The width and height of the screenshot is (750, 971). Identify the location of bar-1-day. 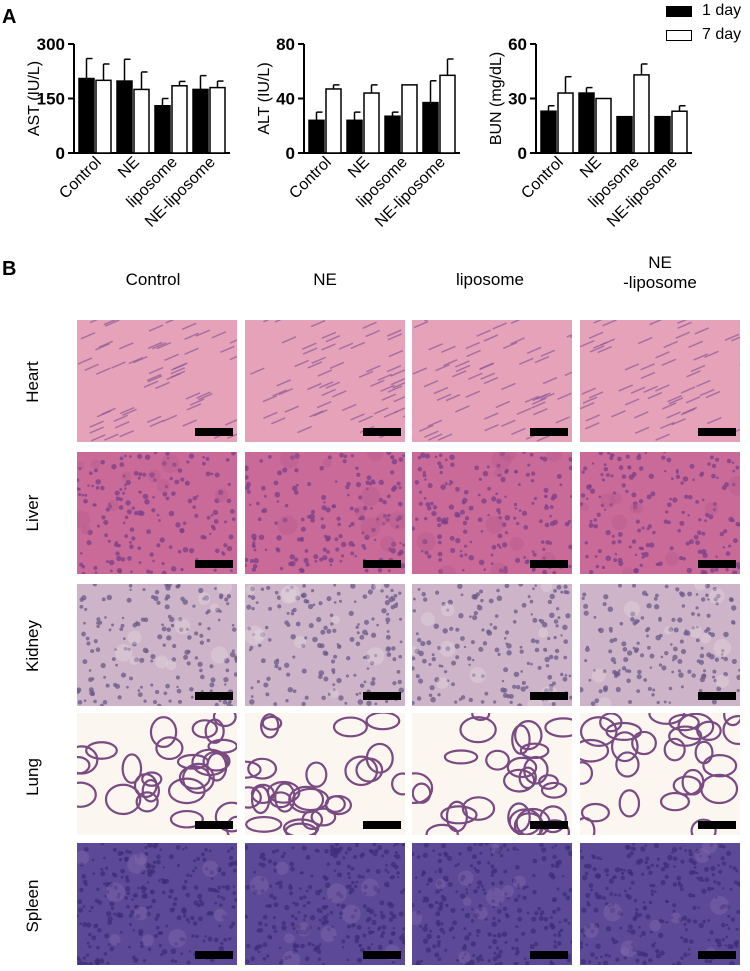
(624, 134).